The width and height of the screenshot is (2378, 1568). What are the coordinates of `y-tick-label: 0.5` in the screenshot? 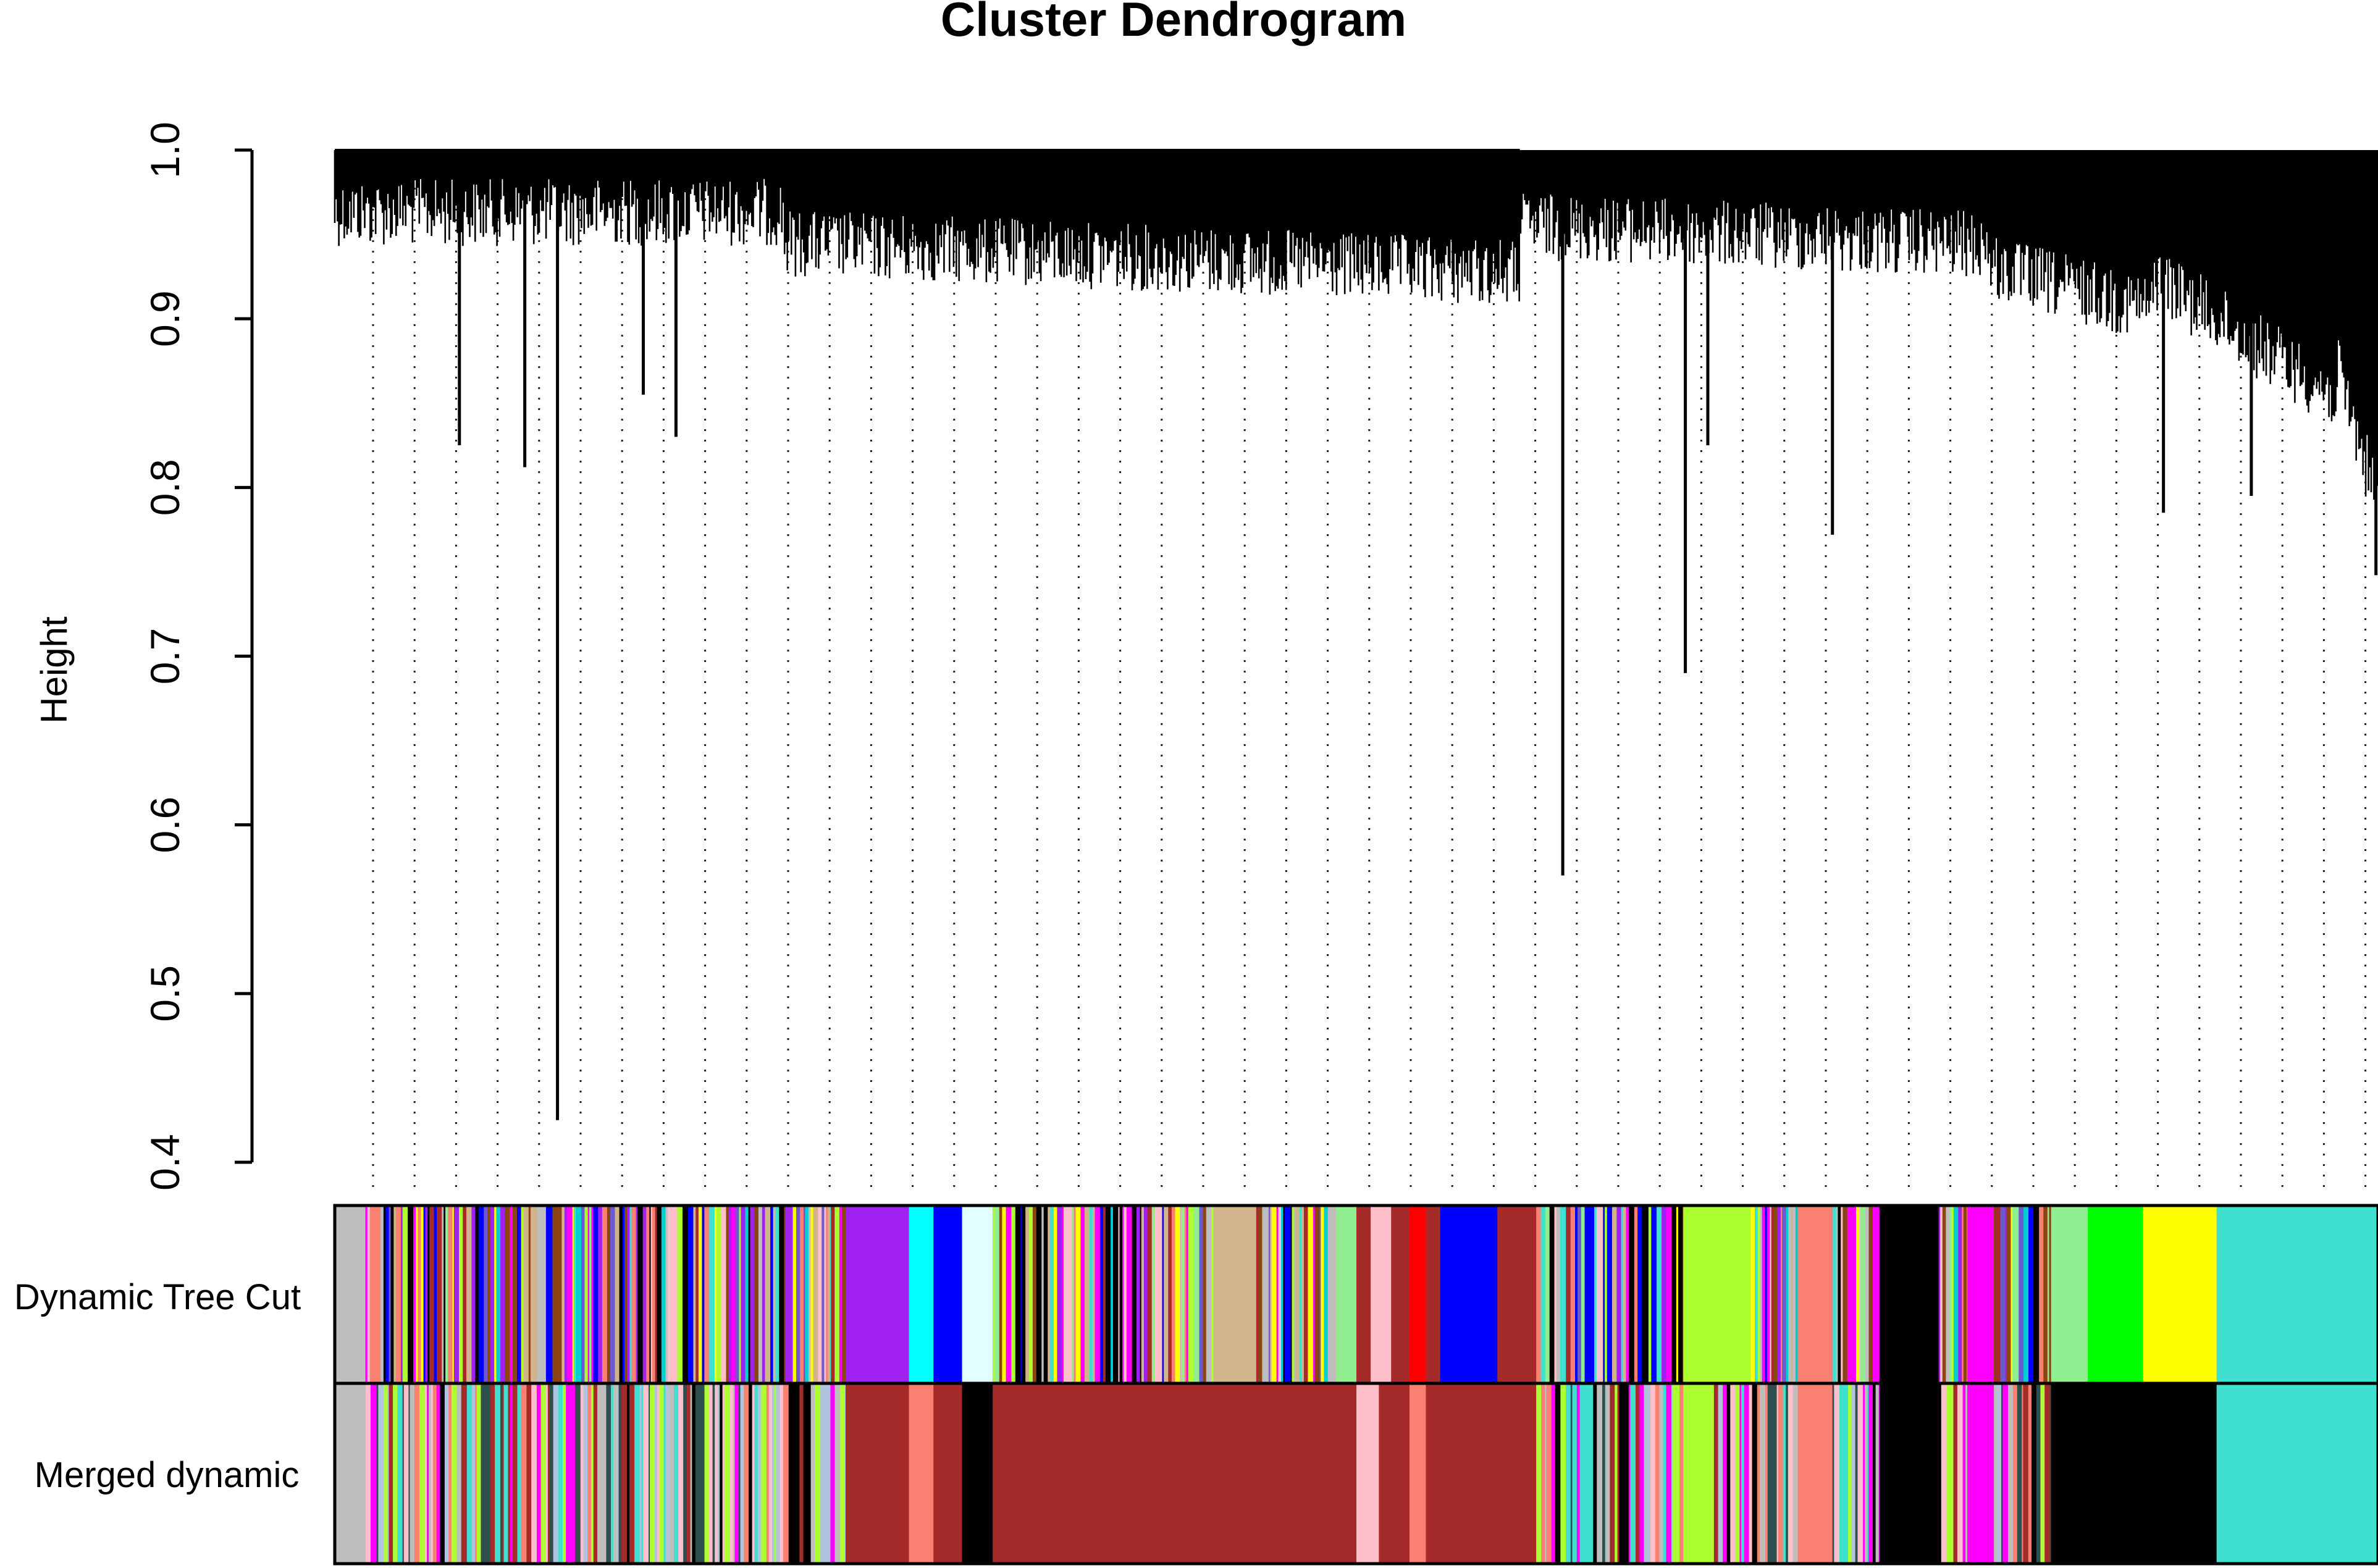 It's located at (165, 993).